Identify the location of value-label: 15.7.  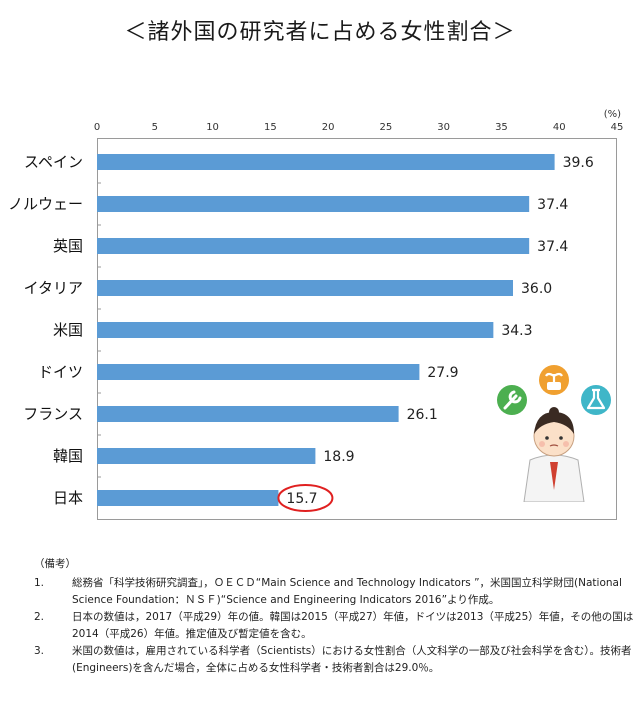
(301, 499).